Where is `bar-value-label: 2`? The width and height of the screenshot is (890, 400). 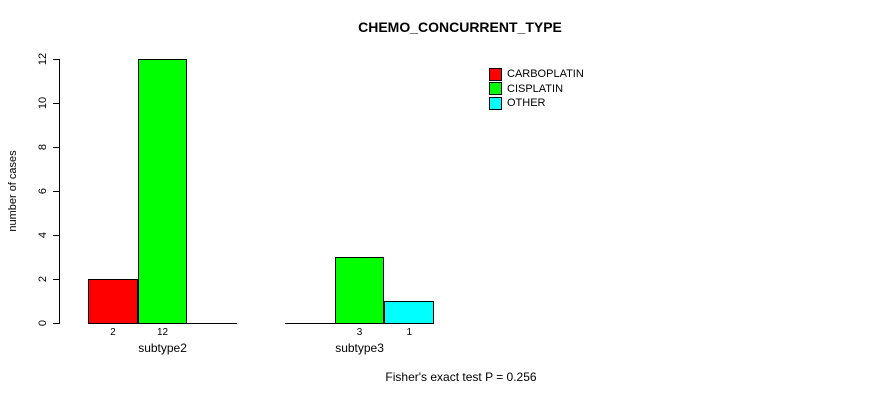 bar-value-label: 2 is located at coordinates (113, 332).